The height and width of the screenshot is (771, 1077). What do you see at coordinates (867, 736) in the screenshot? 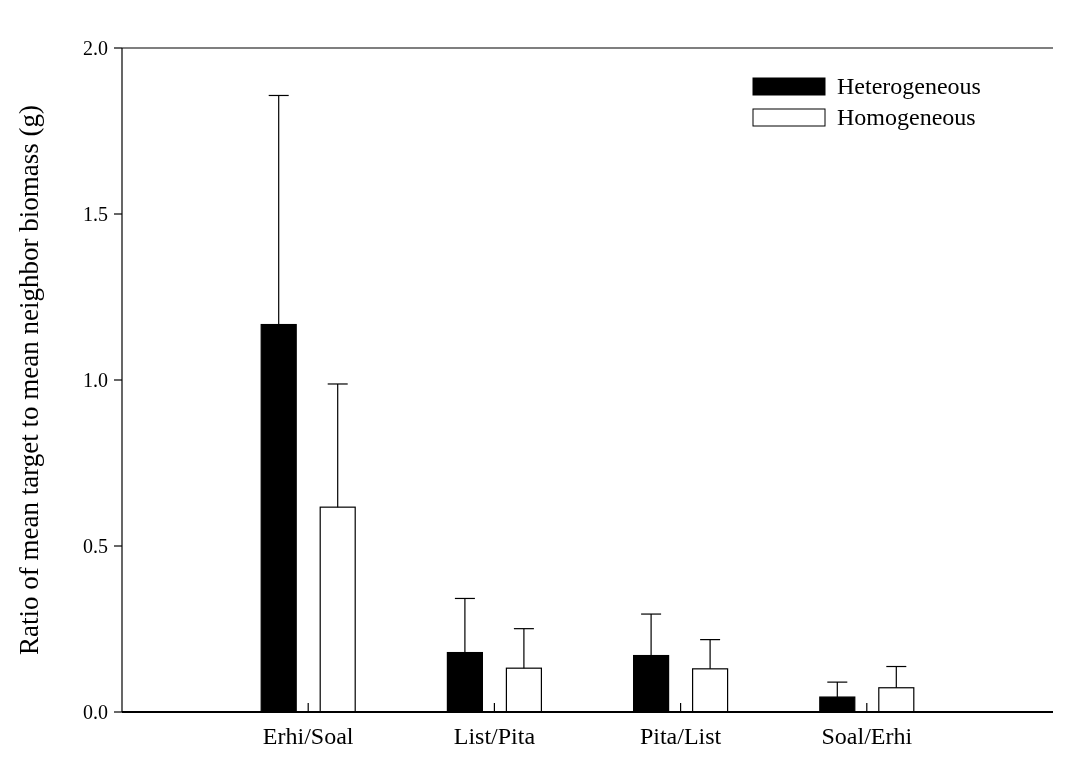
I see `x-tick-label: Soal/Erhi` at bounding box center [867, 736].